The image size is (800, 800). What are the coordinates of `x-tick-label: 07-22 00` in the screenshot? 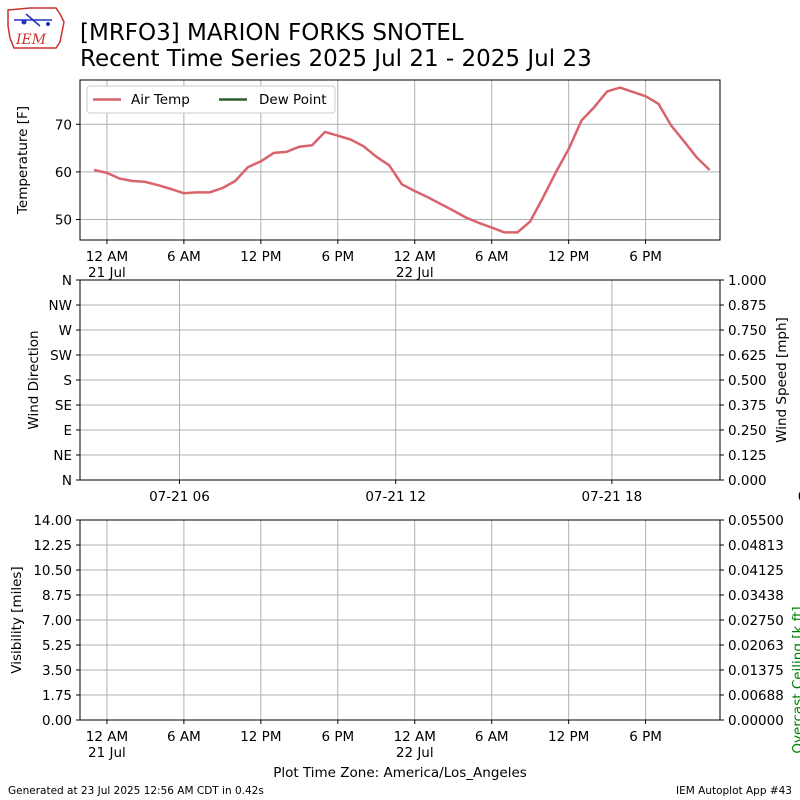 It's located at (799, 497).